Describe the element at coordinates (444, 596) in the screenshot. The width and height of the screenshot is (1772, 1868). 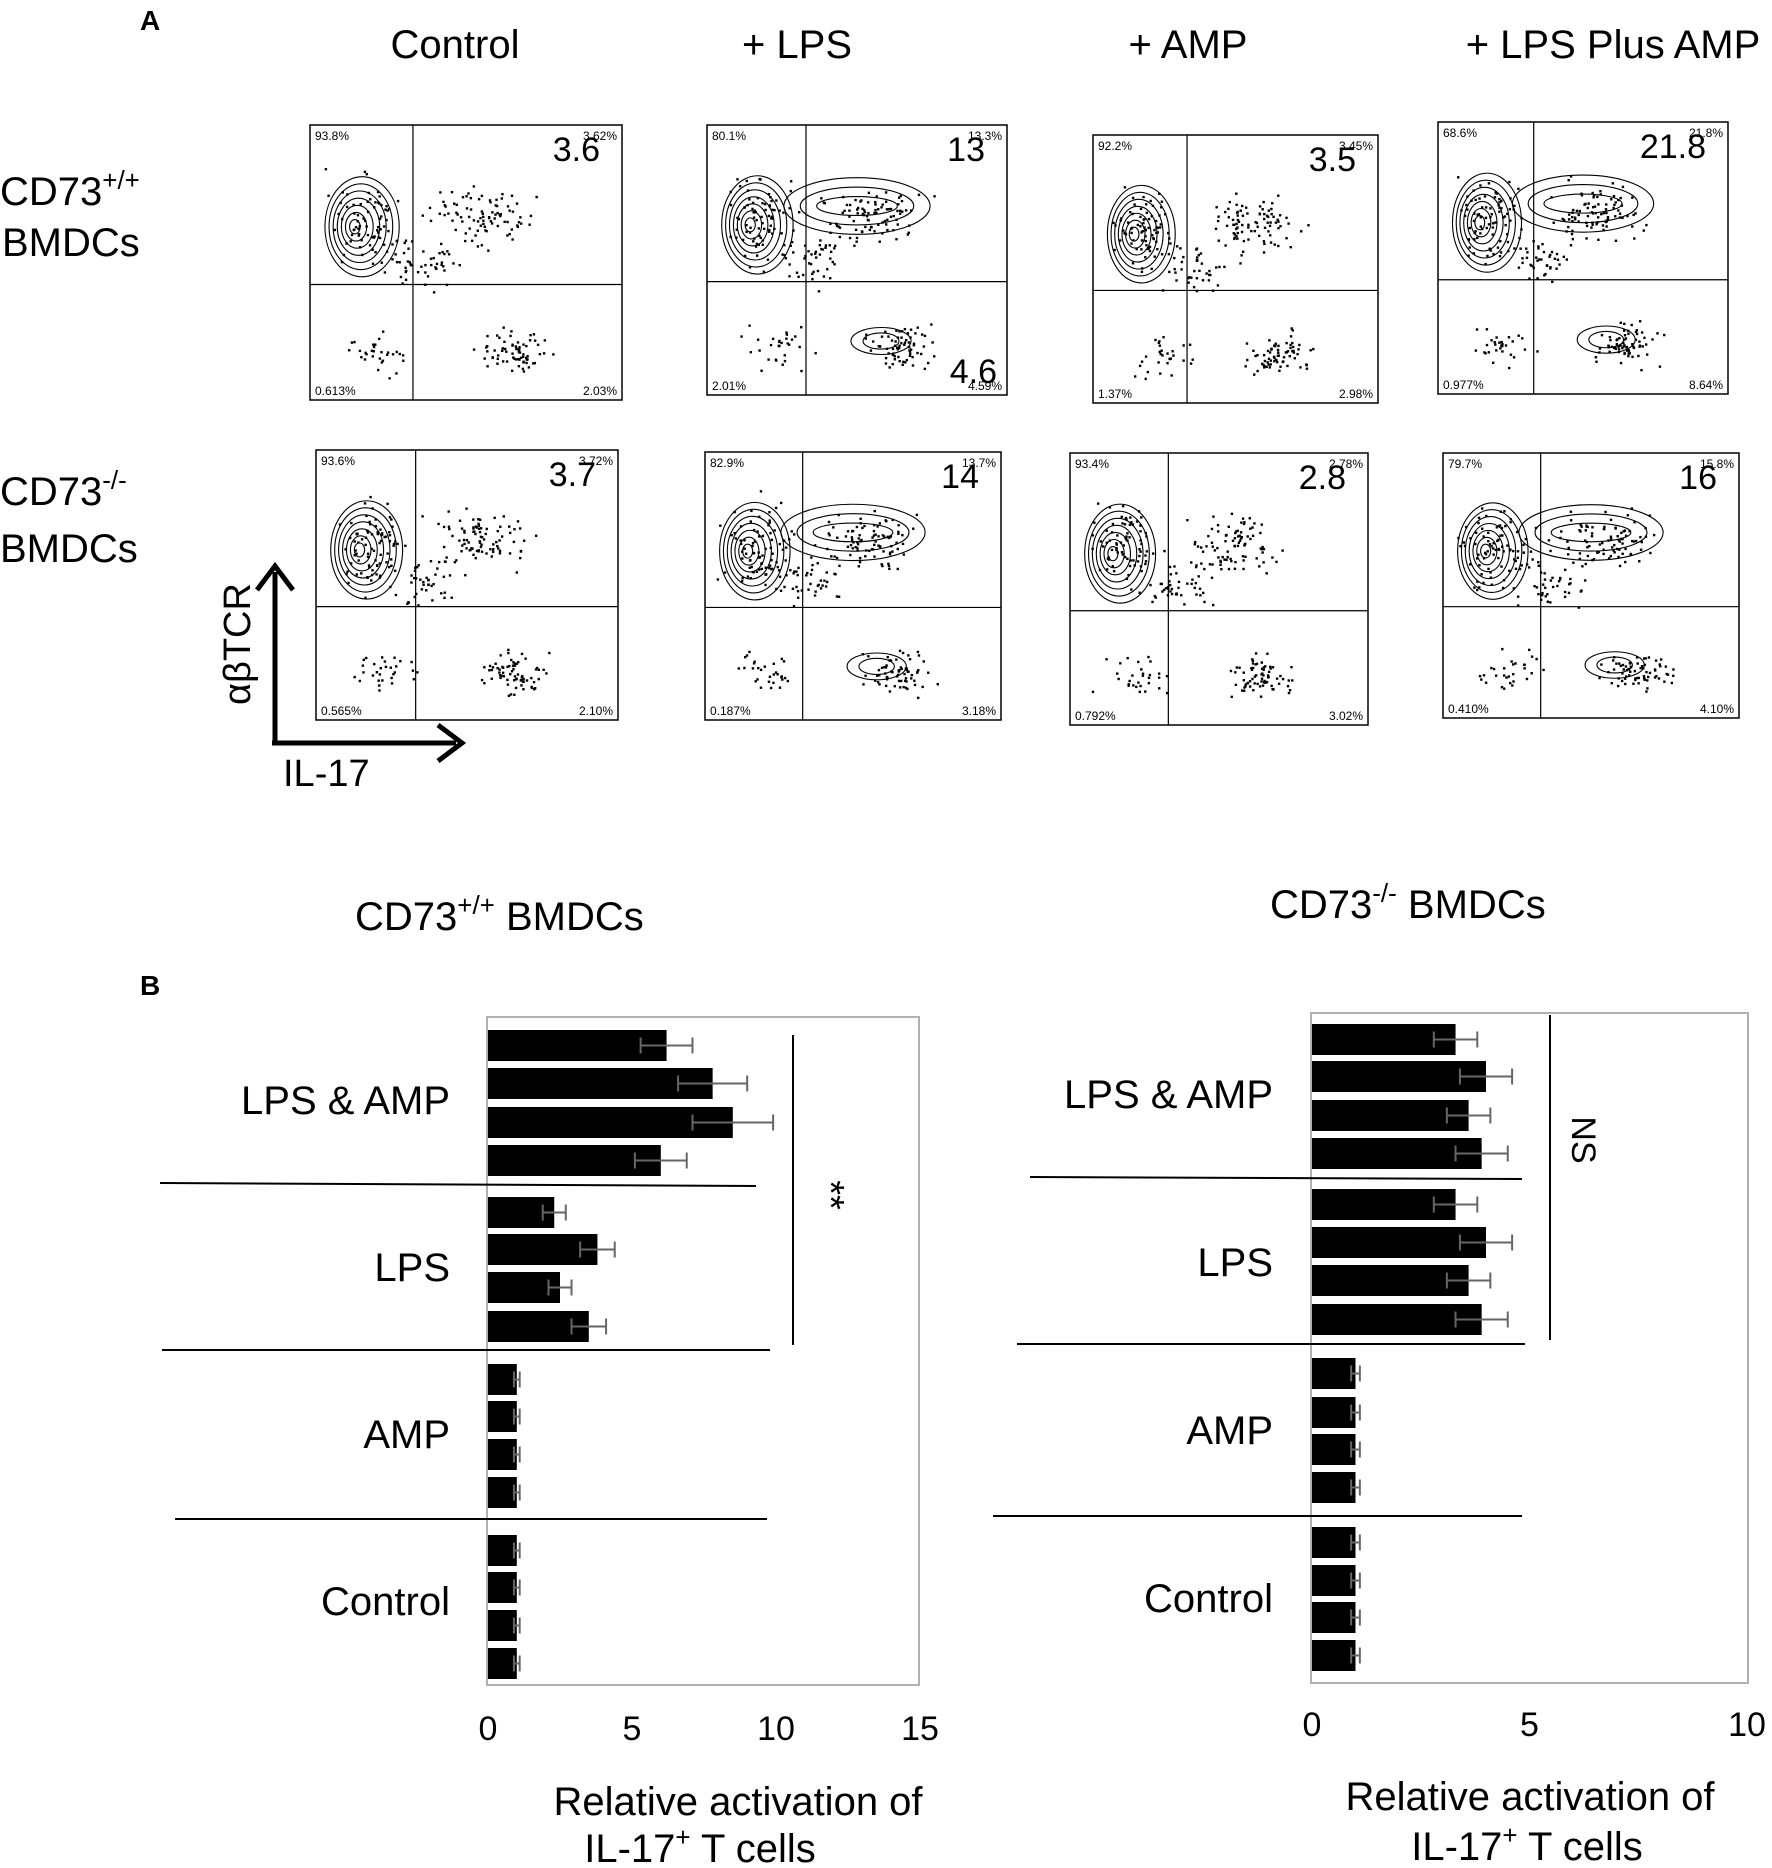
I see `event-dots` at that location.